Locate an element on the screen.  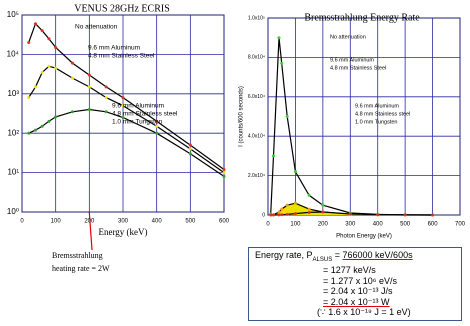
result: = 2.04 x 10⁻¹³ W is located at coordinates (356, 301).